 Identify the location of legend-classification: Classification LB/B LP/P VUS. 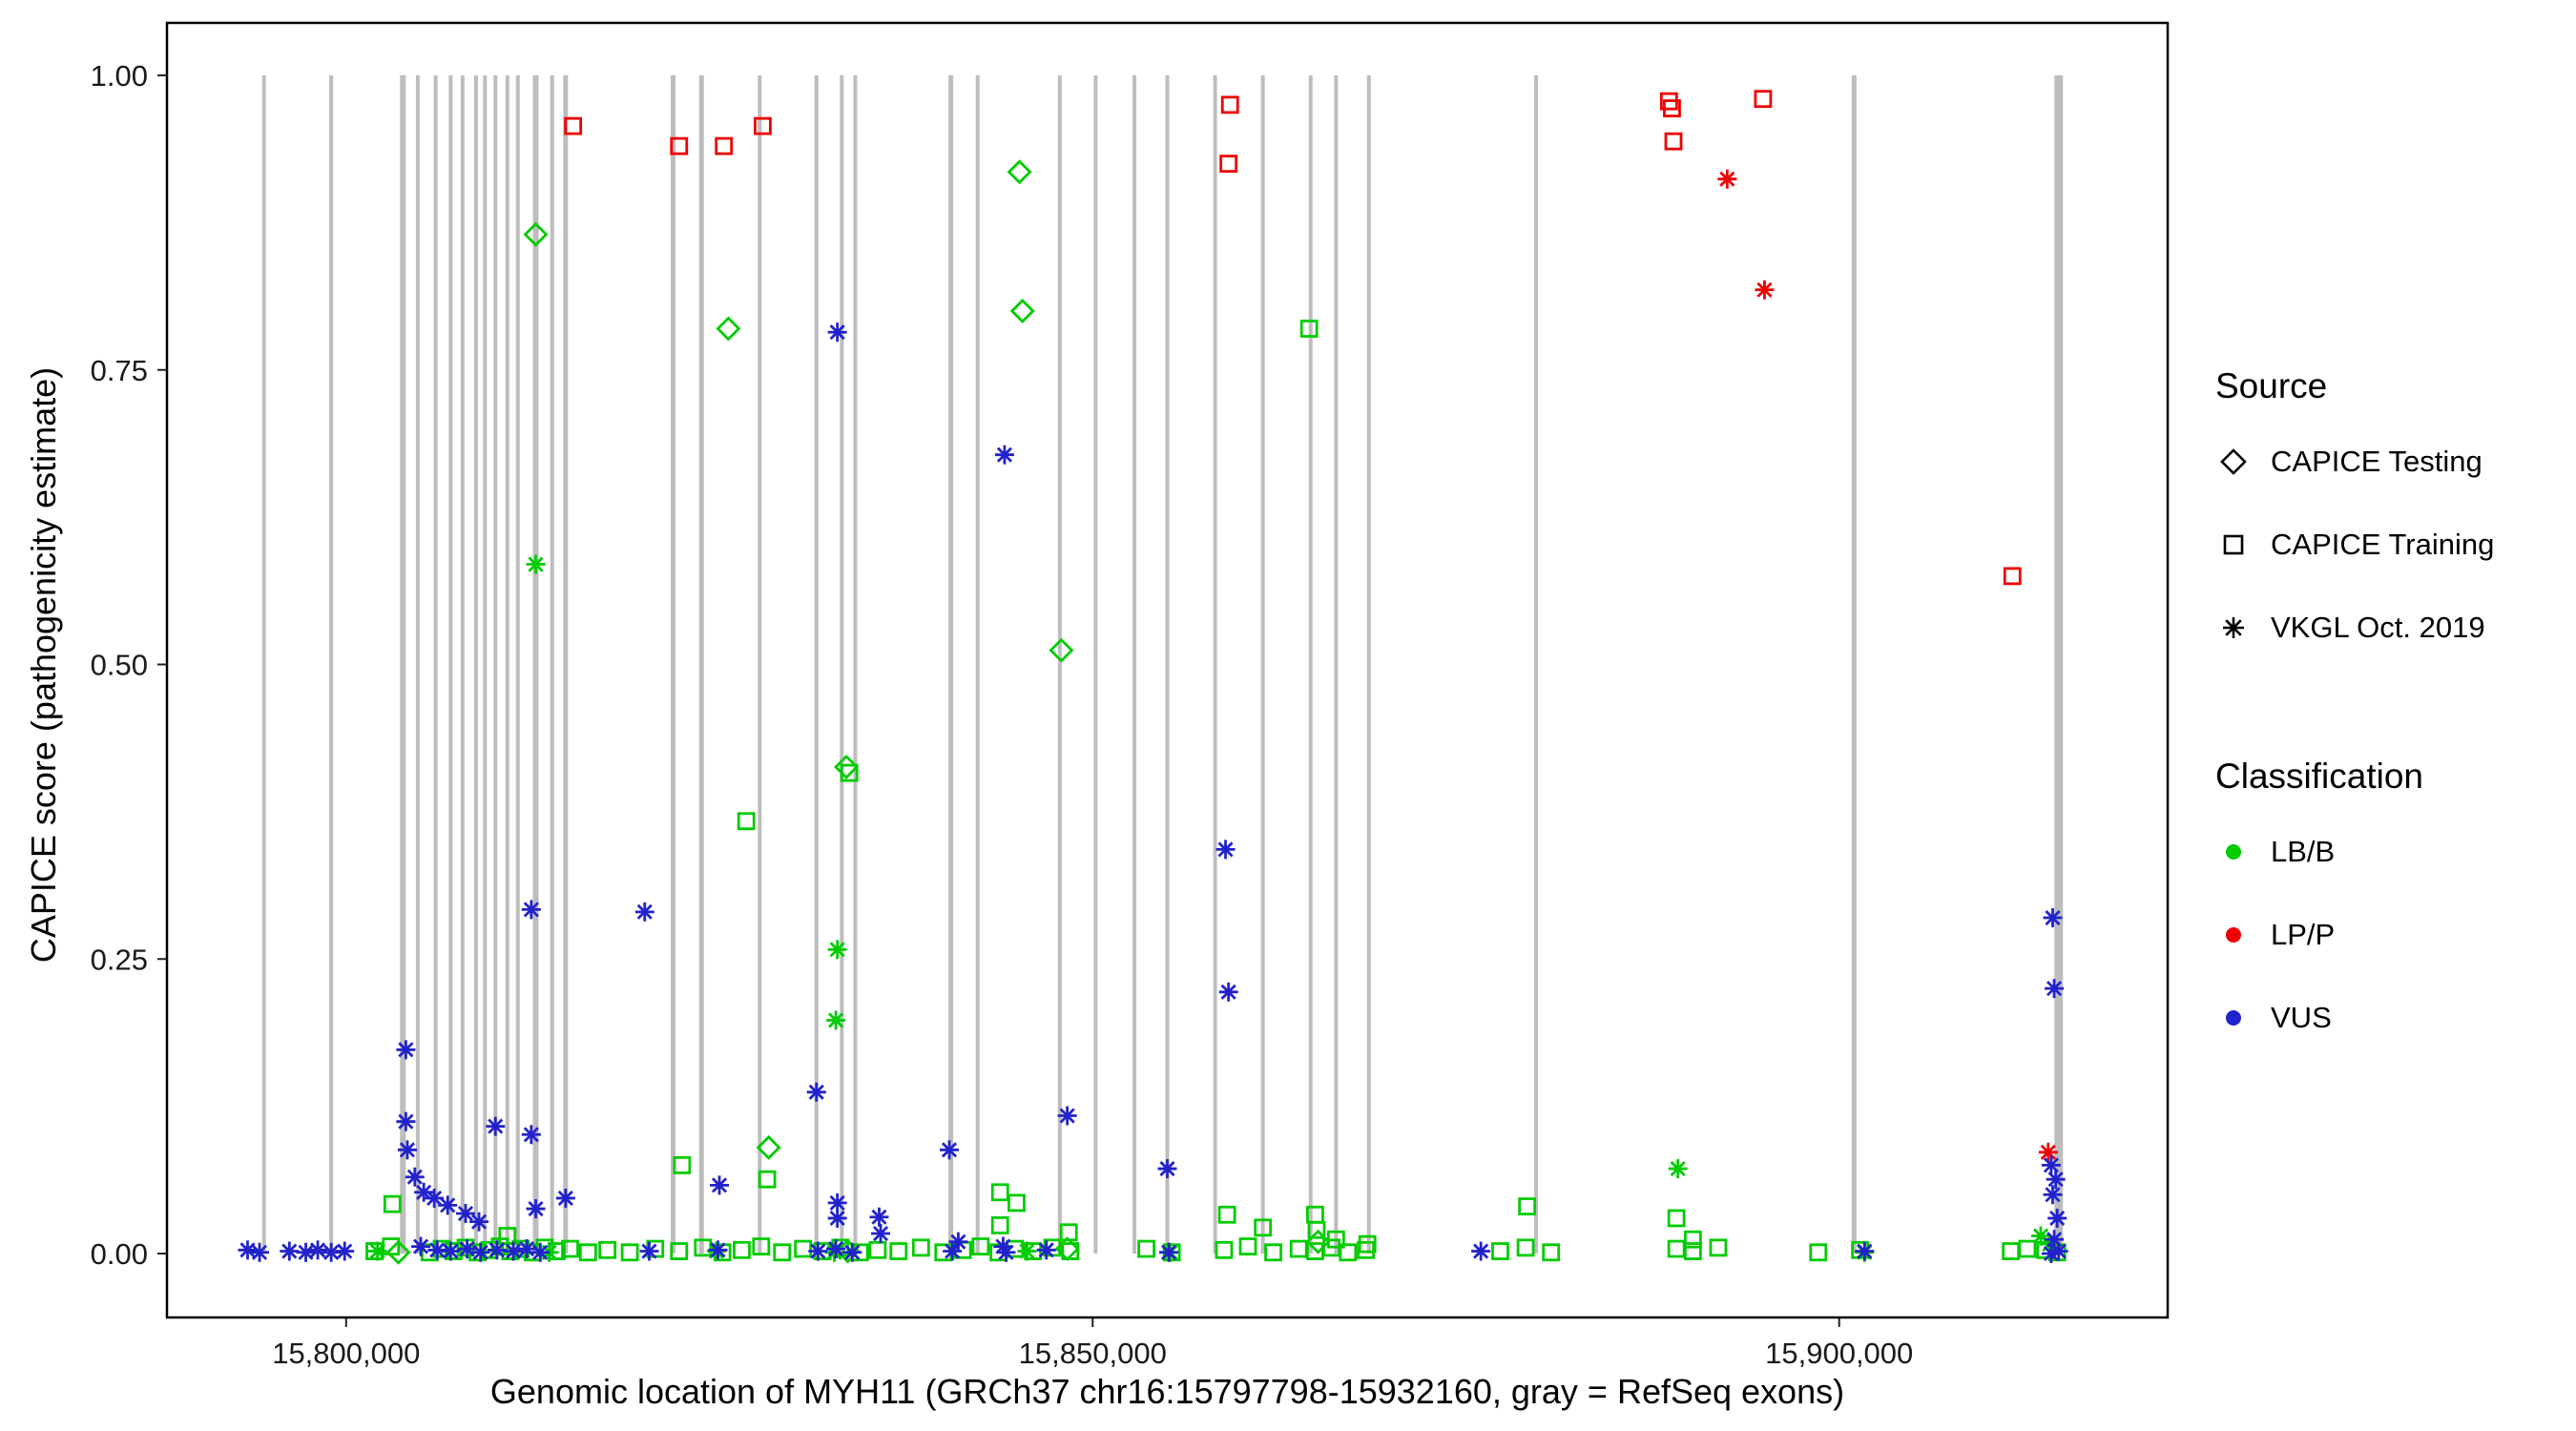
(2354, 901).